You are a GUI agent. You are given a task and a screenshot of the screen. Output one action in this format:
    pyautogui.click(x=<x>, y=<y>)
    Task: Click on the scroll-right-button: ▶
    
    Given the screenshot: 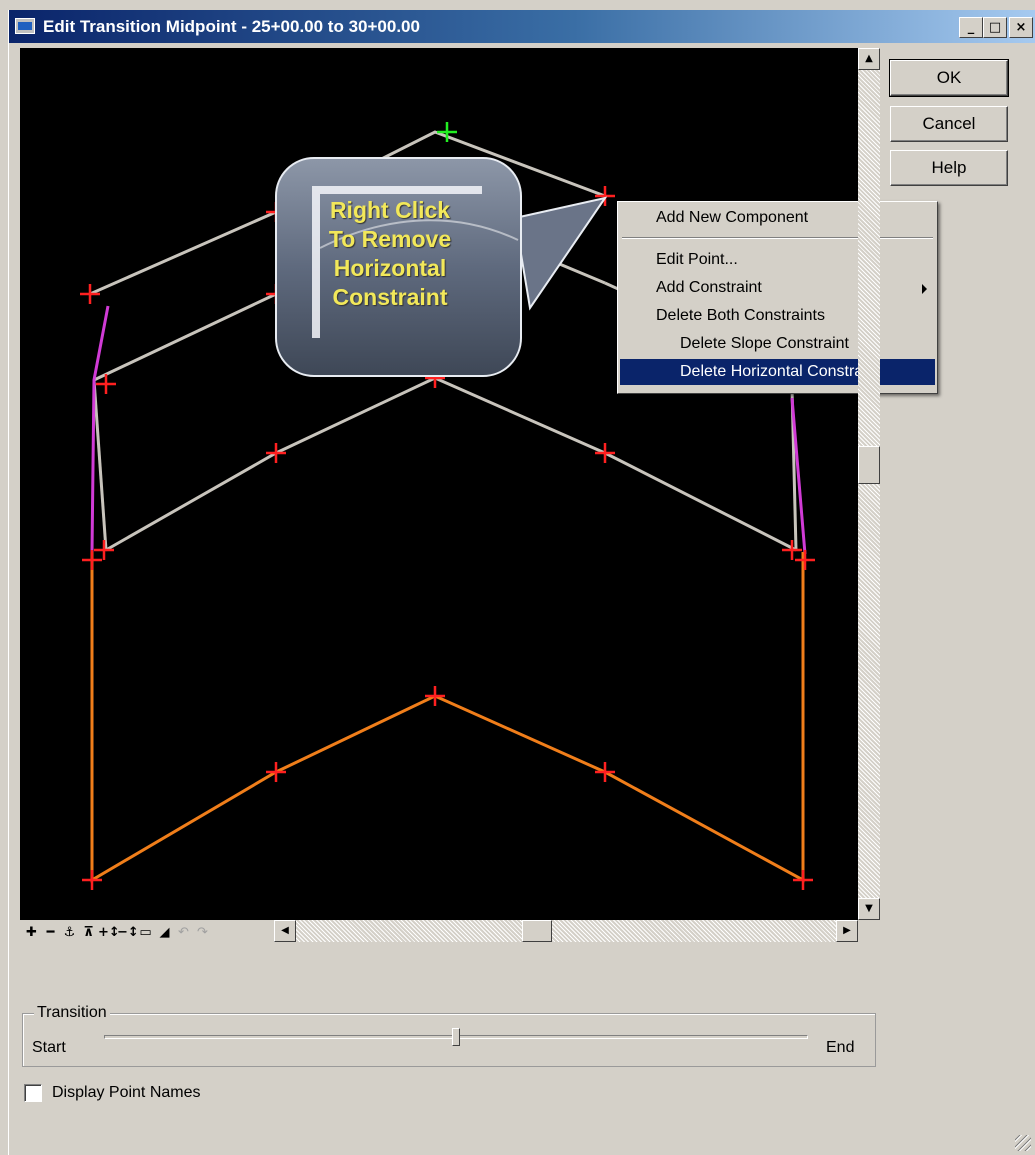 What is the action you would take?
    pyautogui.click(x=847, y=931)
    